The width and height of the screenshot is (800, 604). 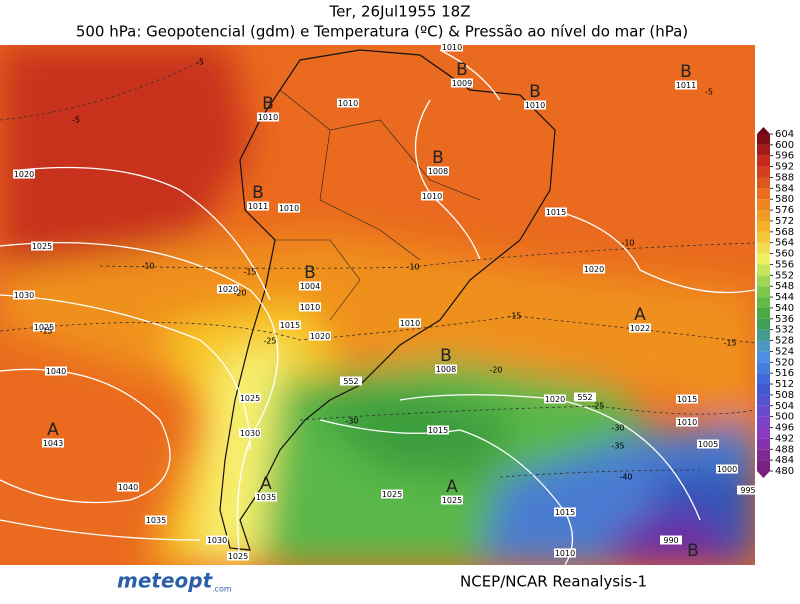 I want to click on isobar-label: 1005, so click(x=708, y=444).